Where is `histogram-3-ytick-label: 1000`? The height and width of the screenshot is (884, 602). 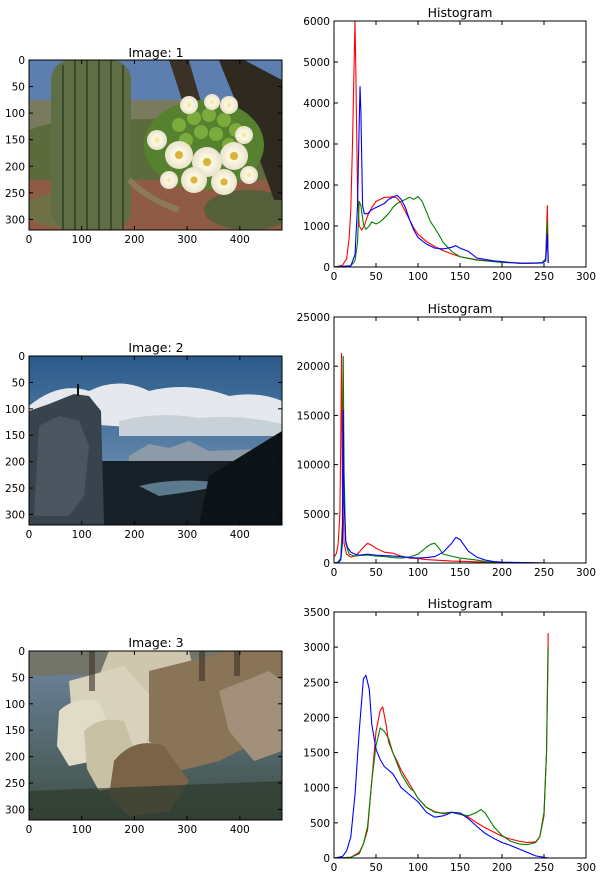 histogram-3-ytick-label: 1000 is located at coordinates (316, 789).